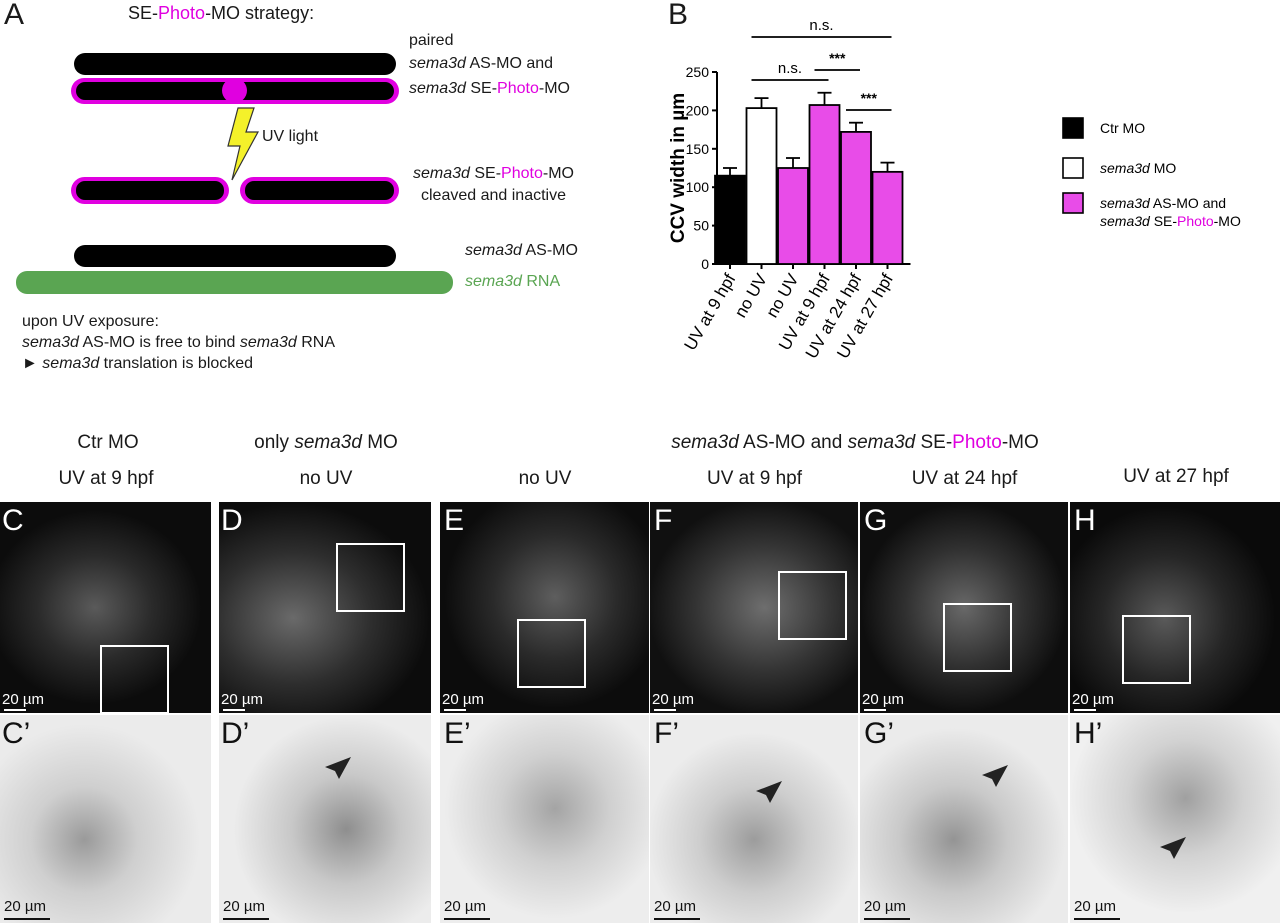 The width and height of the screenshot is (1280, 923). I want to click on scale-label-h: 20 µm, so click(1093, 699).